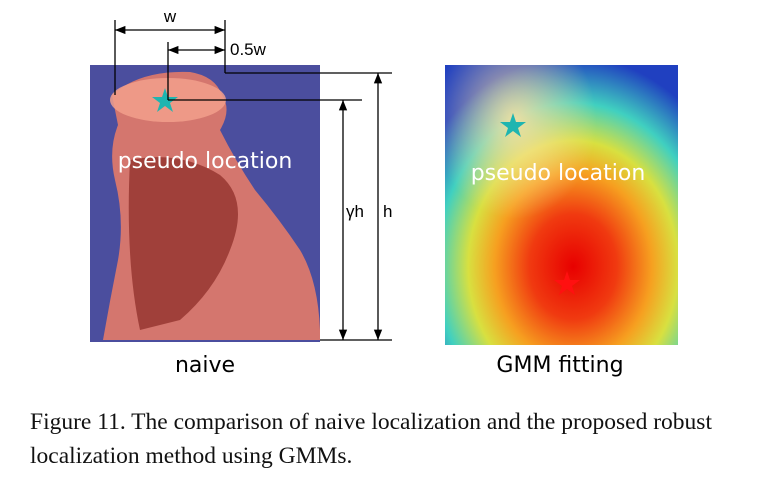 The image size is (766, 496). Describe the element at coordinates (355, 211) in the screenshot. I see `scaled-height-label: γh` at that location.